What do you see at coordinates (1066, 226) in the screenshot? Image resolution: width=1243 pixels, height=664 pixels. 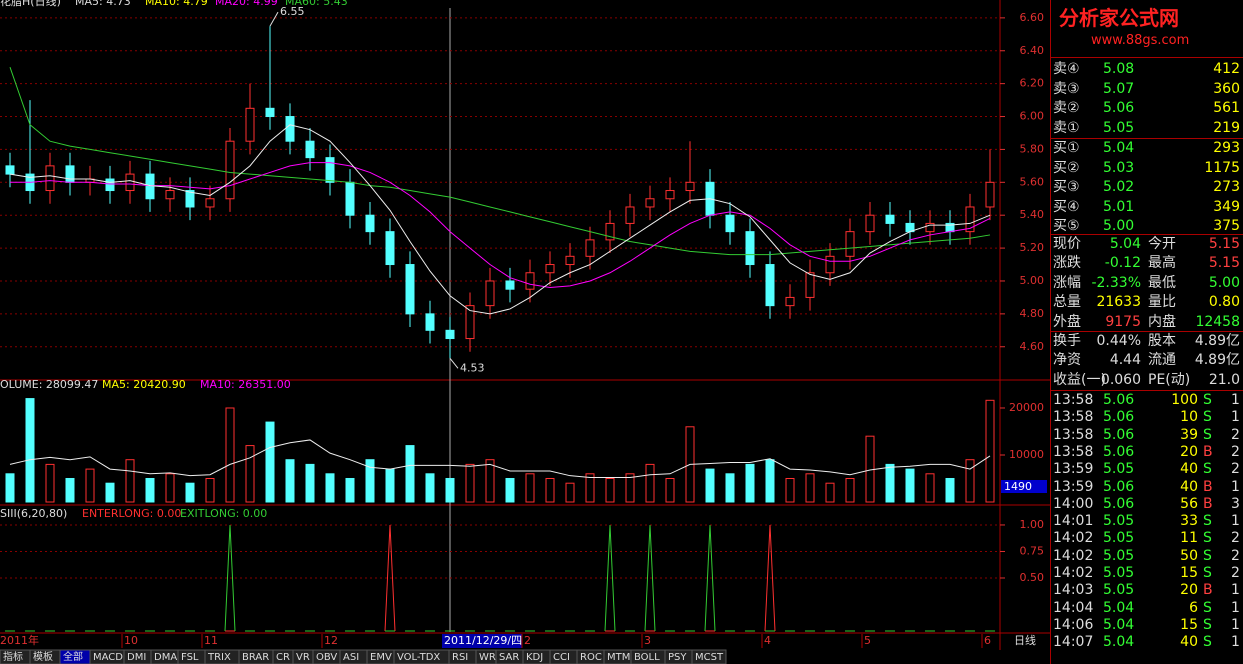 I see `book-label: 买⑤` at bounding box center [1066, 226].